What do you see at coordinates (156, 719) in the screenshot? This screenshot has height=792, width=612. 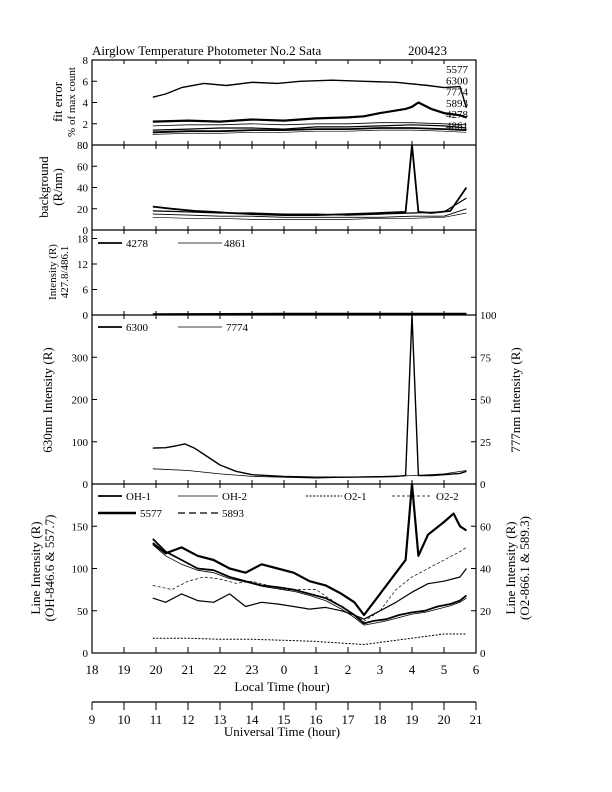 I see `ut-tick-label: 11` at bounding box center [156, 719].